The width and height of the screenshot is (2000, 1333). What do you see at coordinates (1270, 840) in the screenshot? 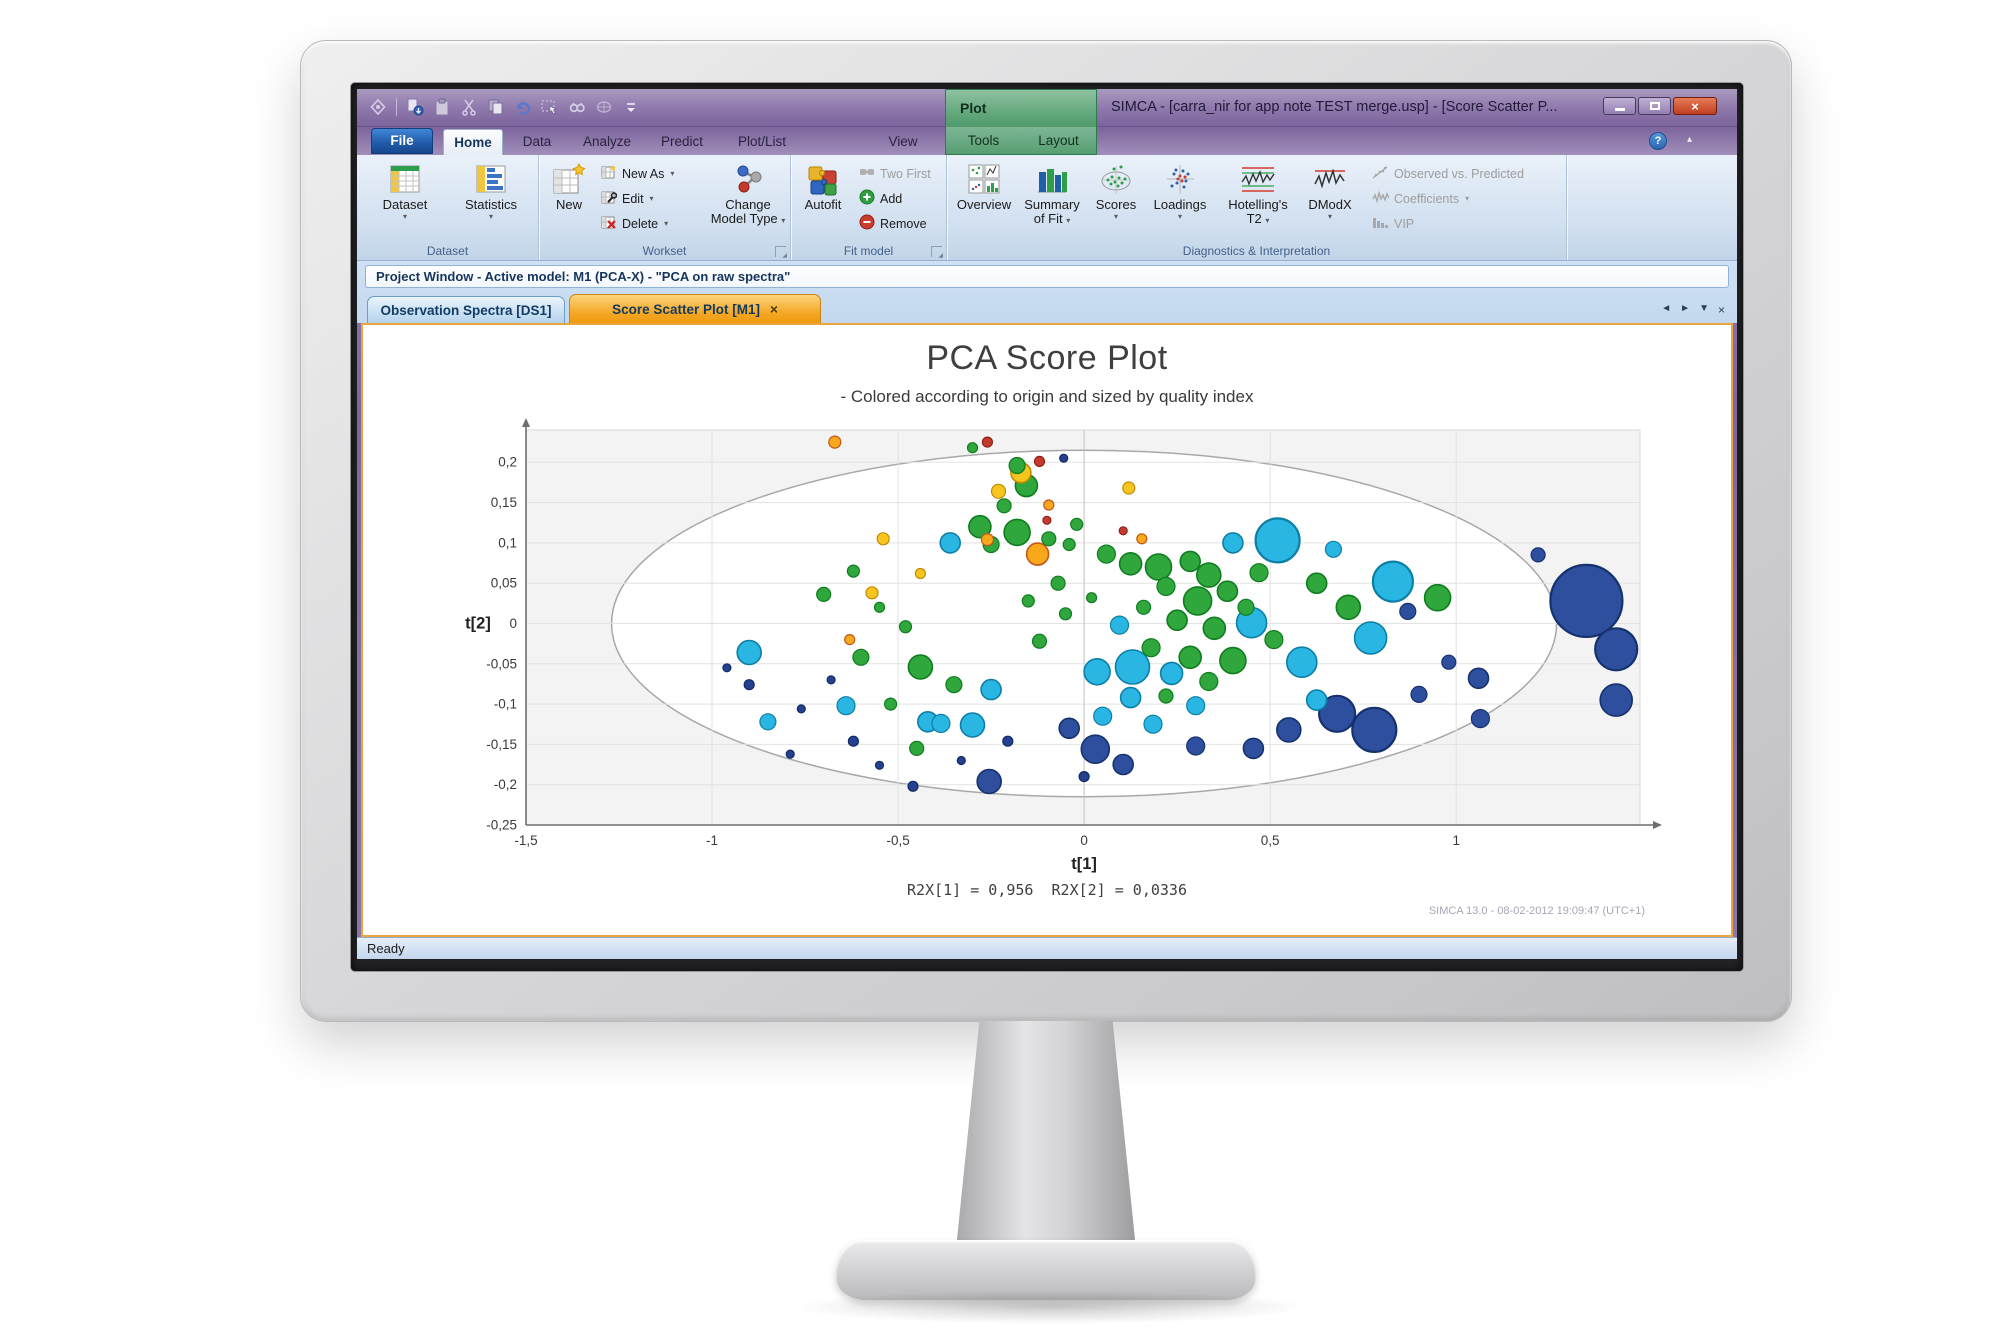
I see `x-tick-label: 0,5` at bounding box center [1270, 840].